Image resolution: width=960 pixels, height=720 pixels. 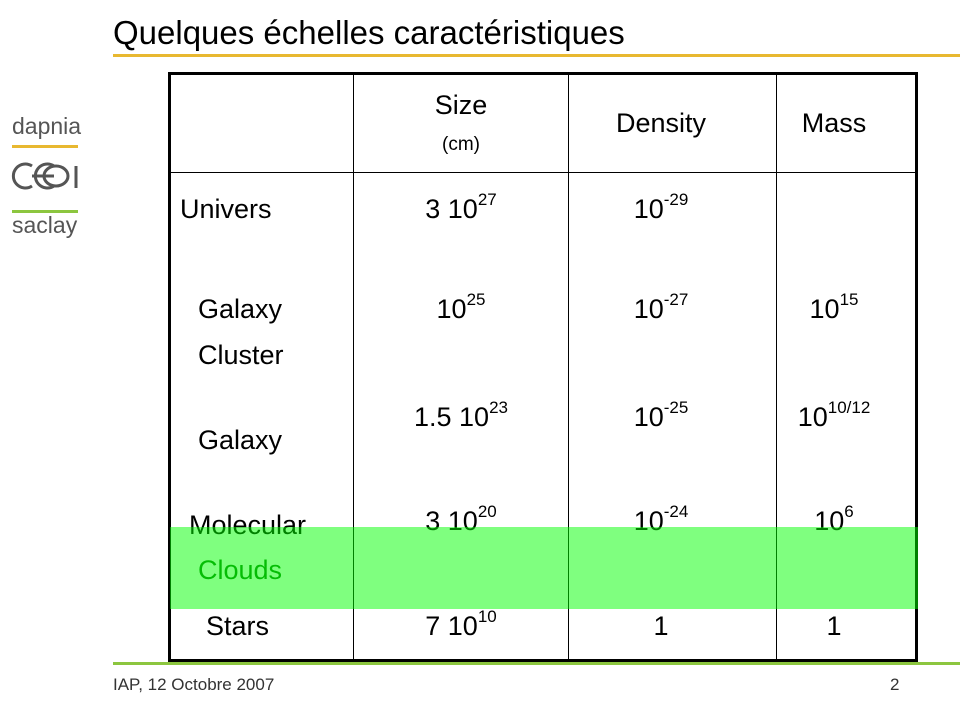 I want to click on footer-text: IAP, 12 Octobre 2007, so click(x=194, y=684).